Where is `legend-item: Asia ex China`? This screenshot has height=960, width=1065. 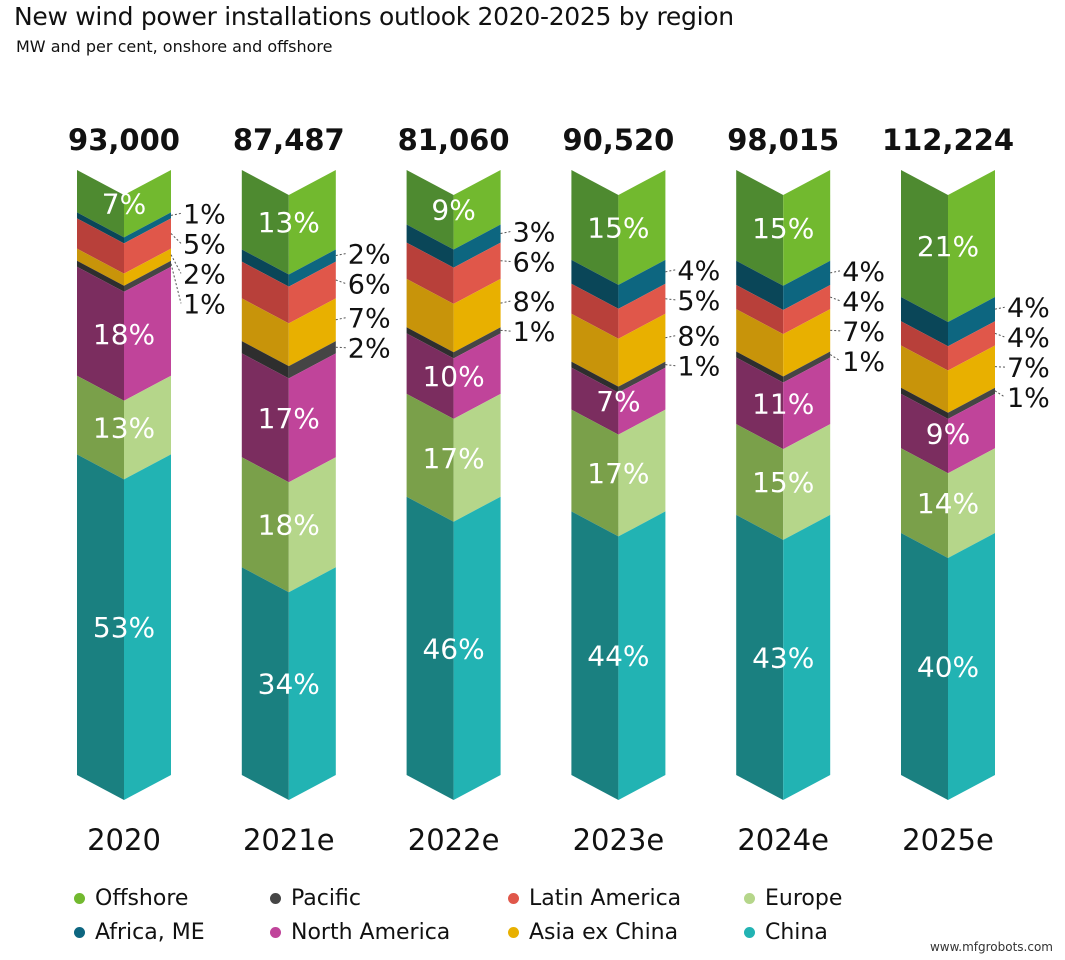
legend-item: Asia ex China is located at coordinates (593, 932).